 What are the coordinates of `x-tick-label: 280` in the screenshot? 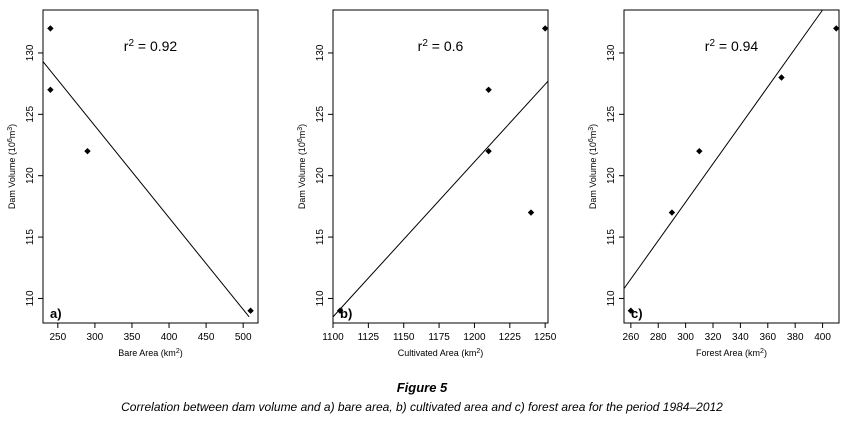 It's located at (658, 337).